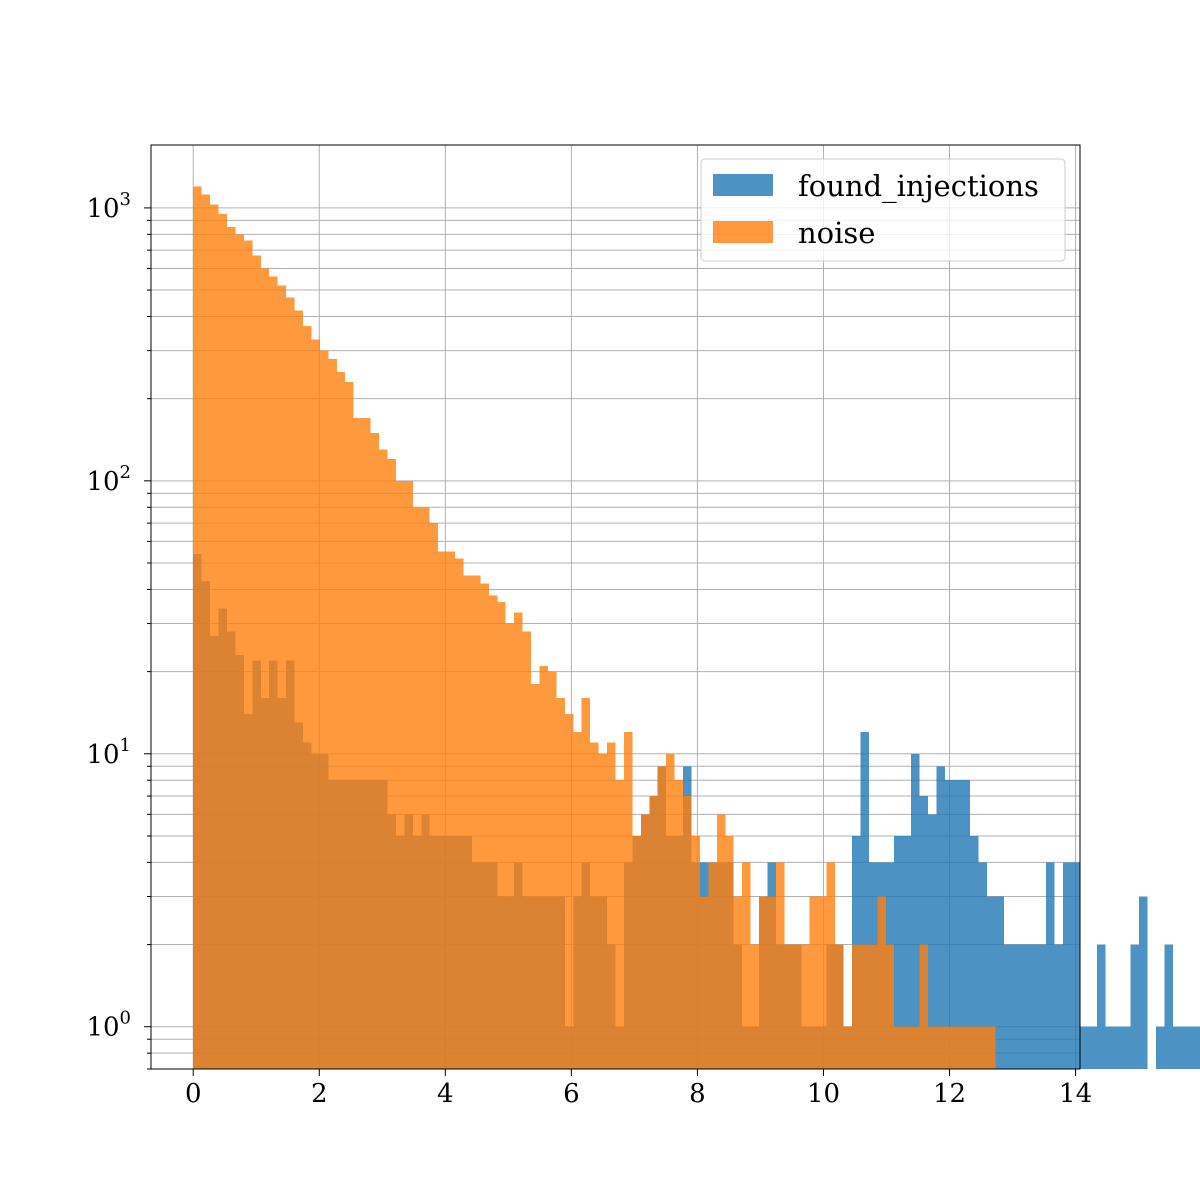  Describe the element at coordinates (918, 186) in the screenshot. I see `legend-label-found-injections: found_injections` at that location.